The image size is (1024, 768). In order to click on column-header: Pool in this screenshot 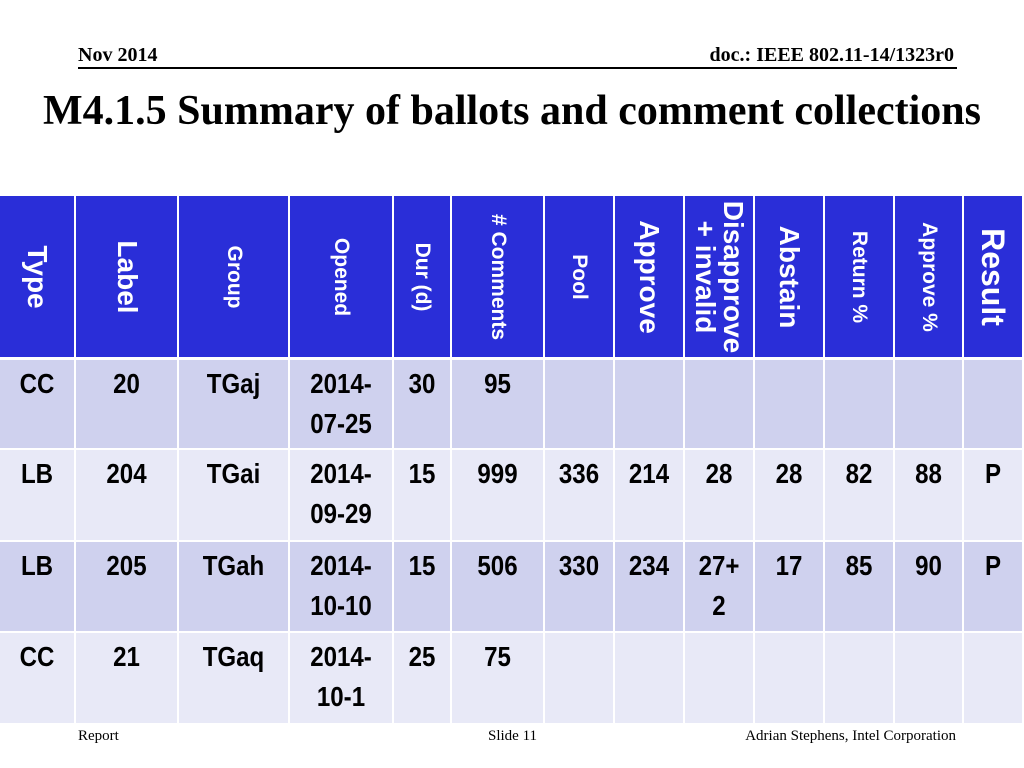, I will do `click(580, 278)`.